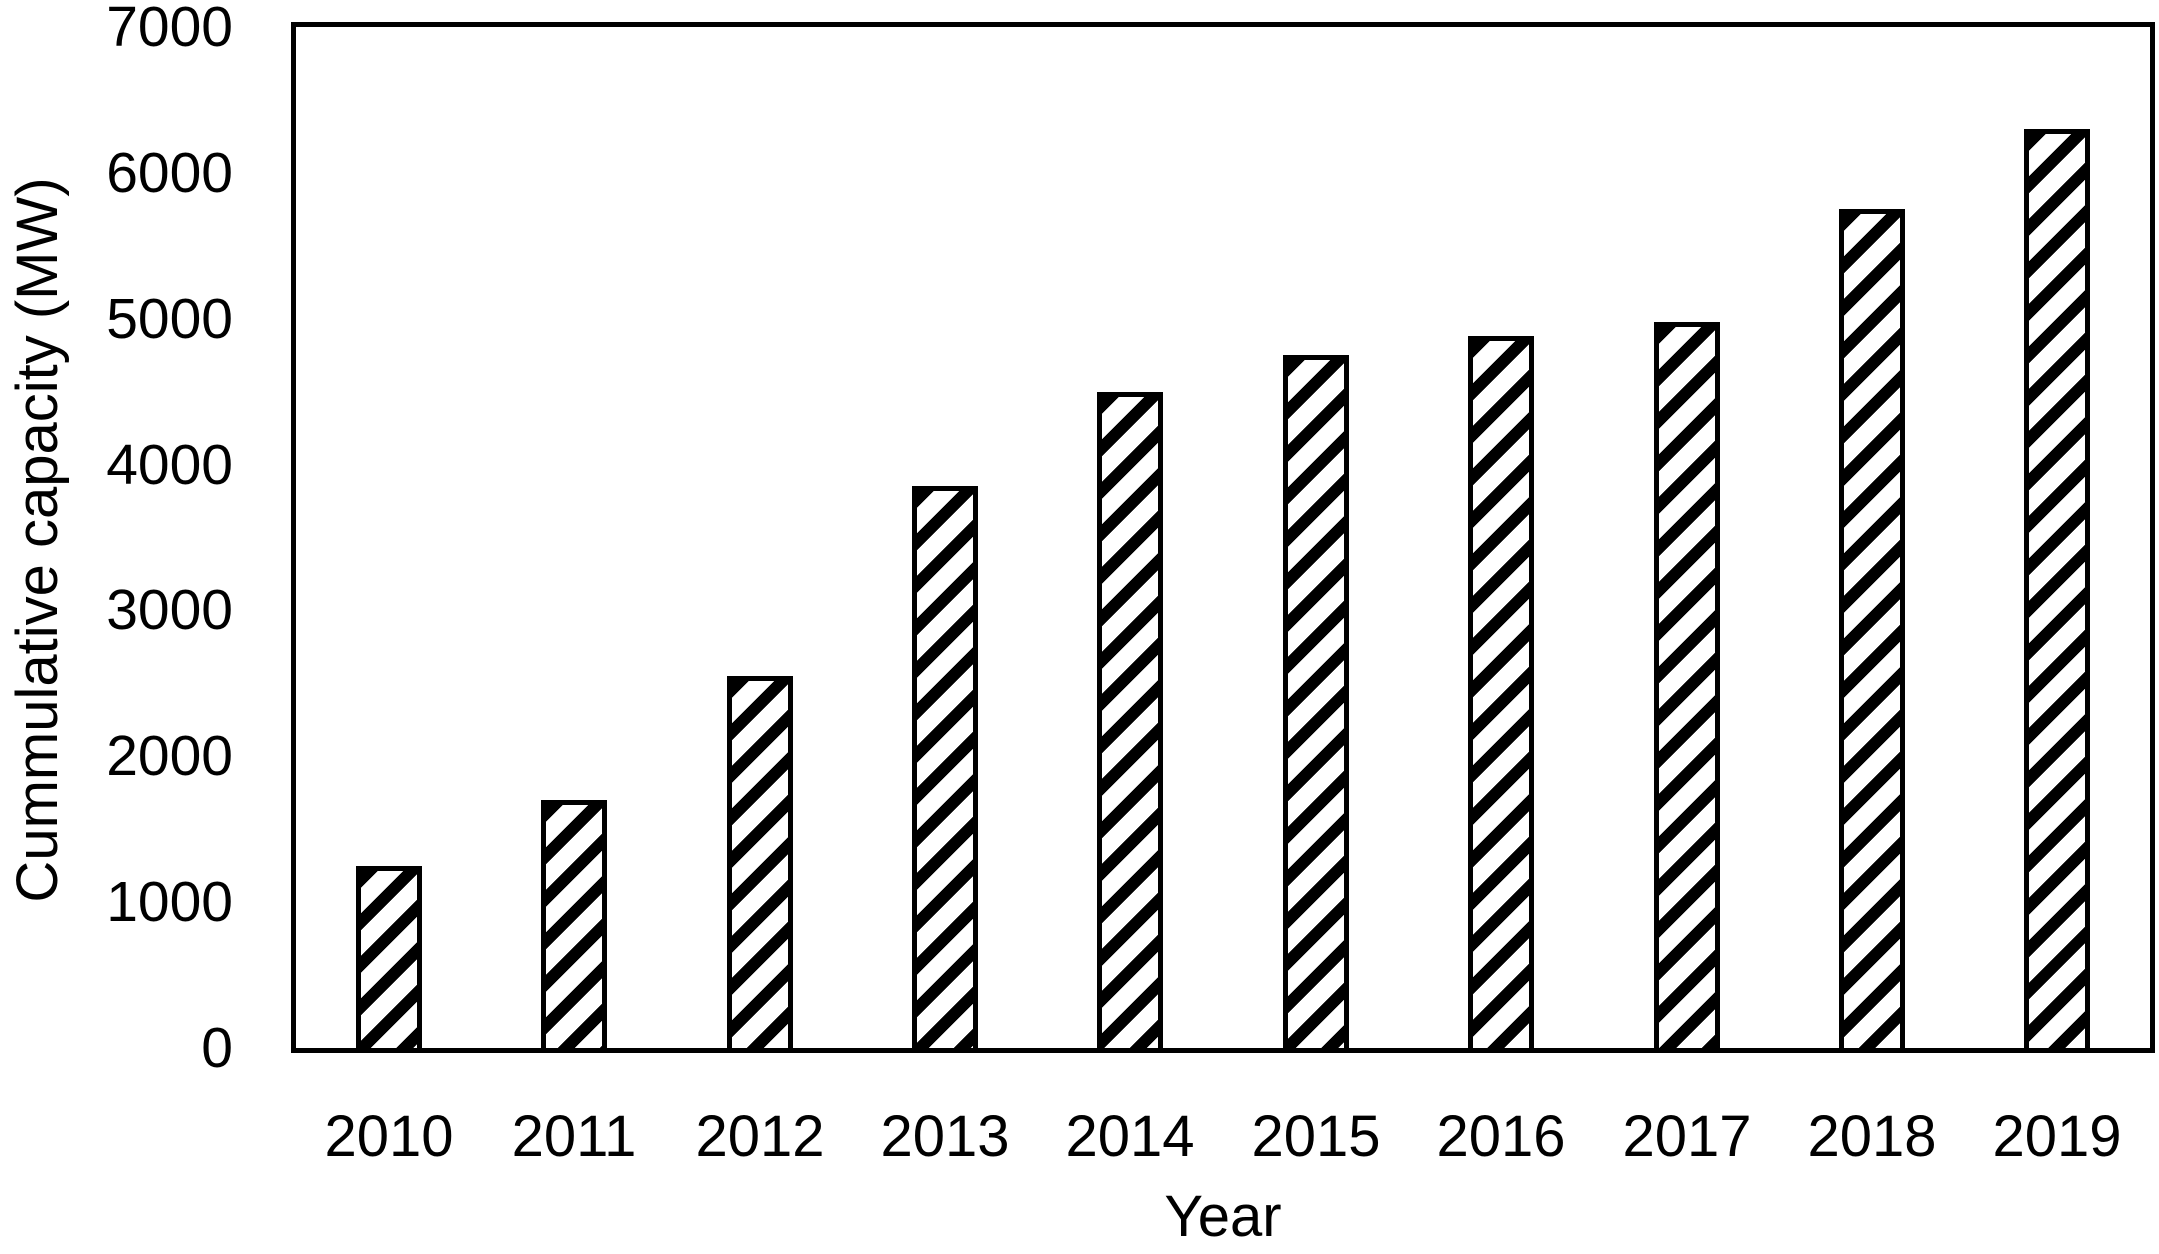 Image resolution: width=2159 pixels, height=1254 pixels. What do you see at coordinates (169, 756) in the screenshot?
I see `y-tick-label: 2000` at bounding box center [169, 756].